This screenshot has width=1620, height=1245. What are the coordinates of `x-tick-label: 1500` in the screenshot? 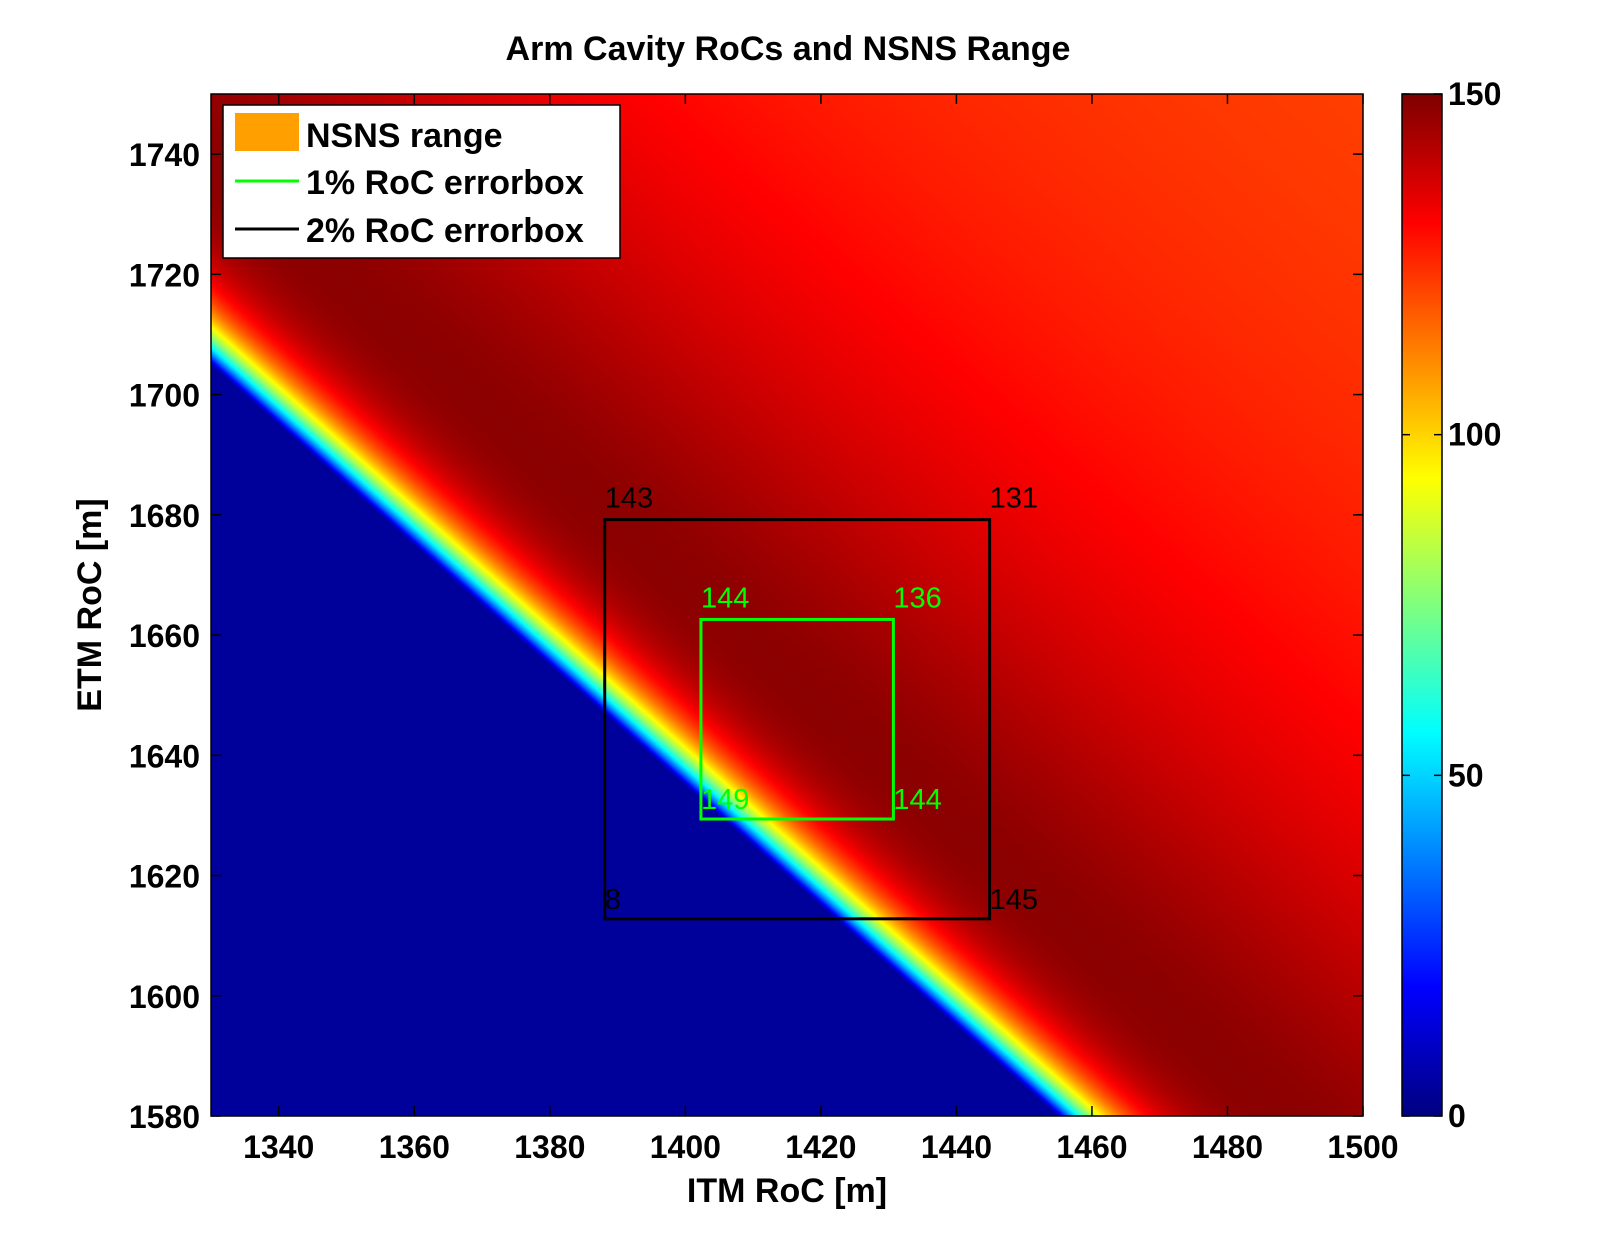 It's located at (1362, 1147).